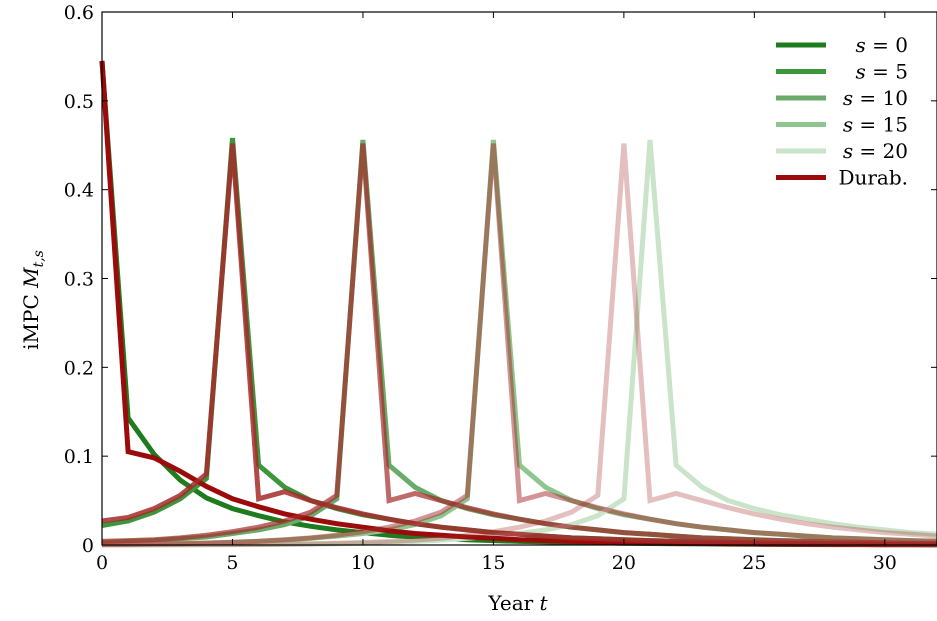 The image size is (937, 621). Describe the element at coordinates (882, 72) in the screenshot. I see `legend-label-1: s = 5` at that location.